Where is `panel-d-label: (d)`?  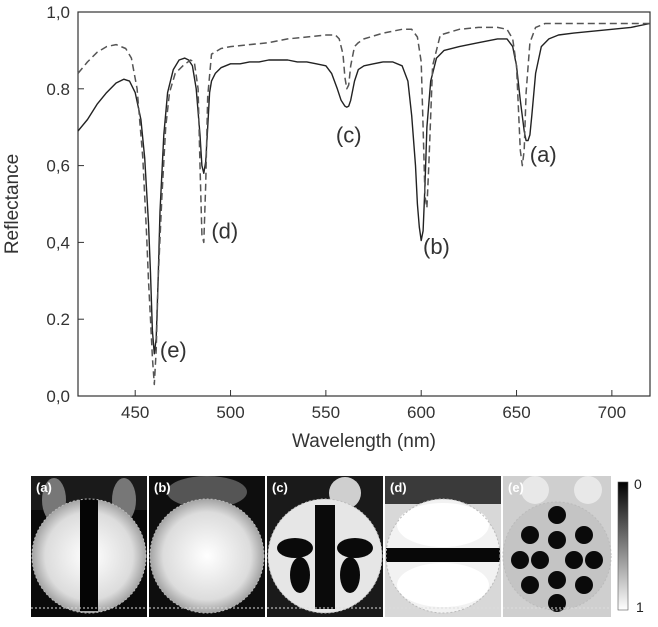
panel-d-label: (d) is located at coordinates (398, 487).